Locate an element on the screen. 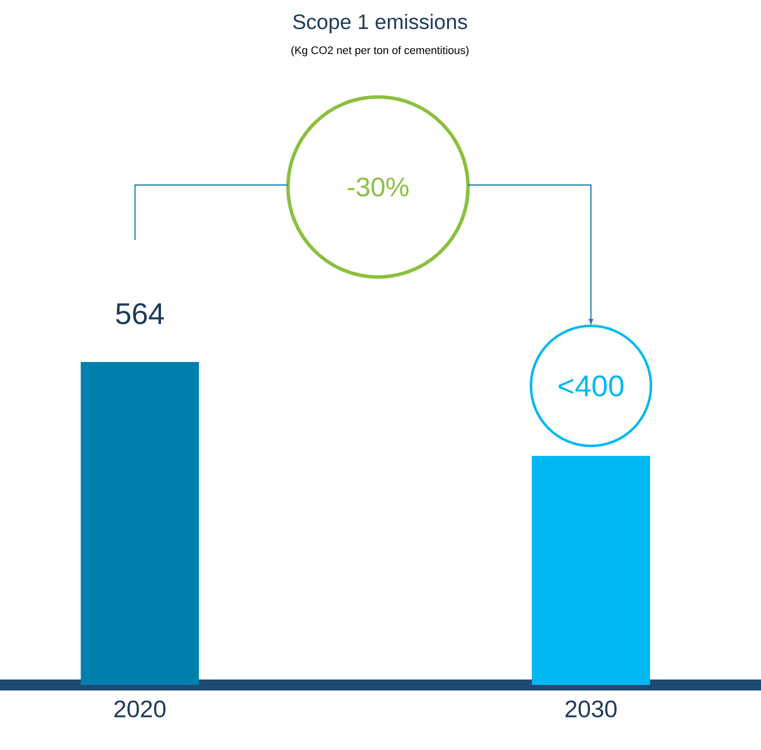 The height and width of the screenshot is (750, 761). chart-title: Scope 1 emissions is located at coordinates (380, 24).